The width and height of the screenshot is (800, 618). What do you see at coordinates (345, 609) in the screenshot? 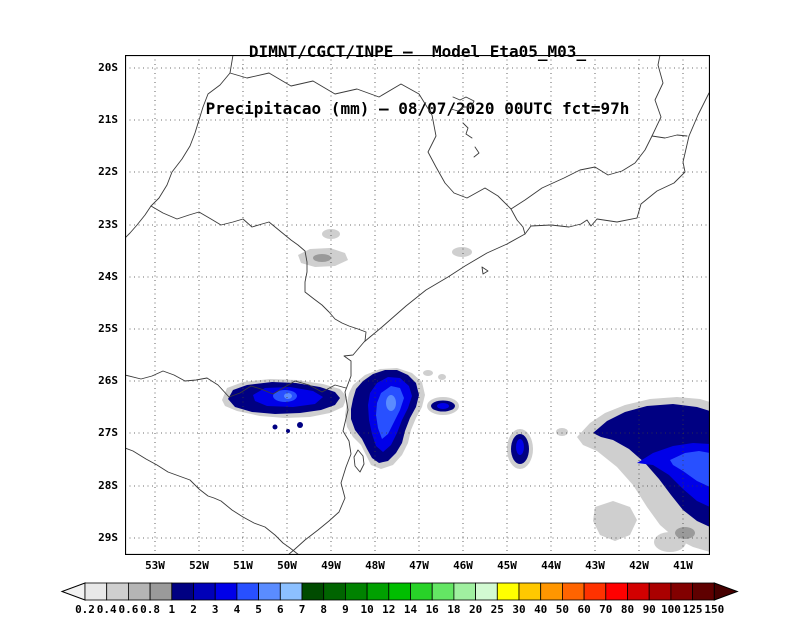
I see `colorbar-tick-9: 9` at bounding box center [345, 609].